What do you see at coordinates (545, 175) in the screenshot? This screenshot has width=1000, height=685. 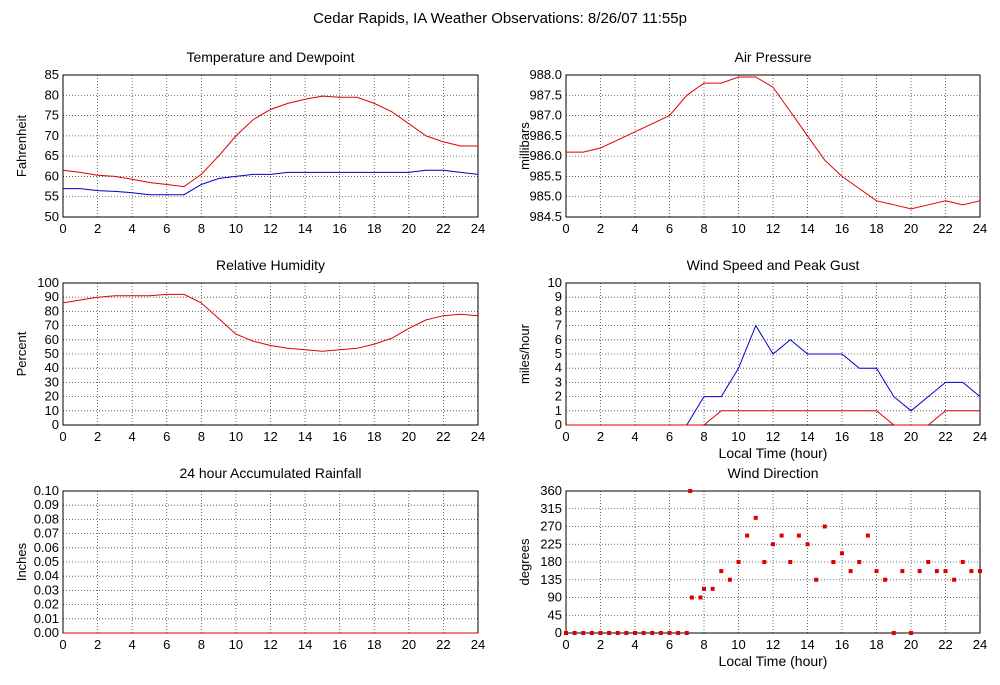 I see `y-tick-label: 985.5` at bounding box center [545, 175].